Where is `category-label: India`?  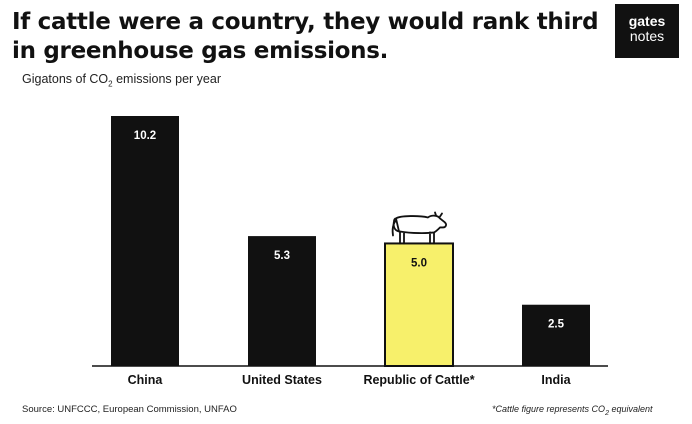
category-label: India is located at coordinates (556, 380).